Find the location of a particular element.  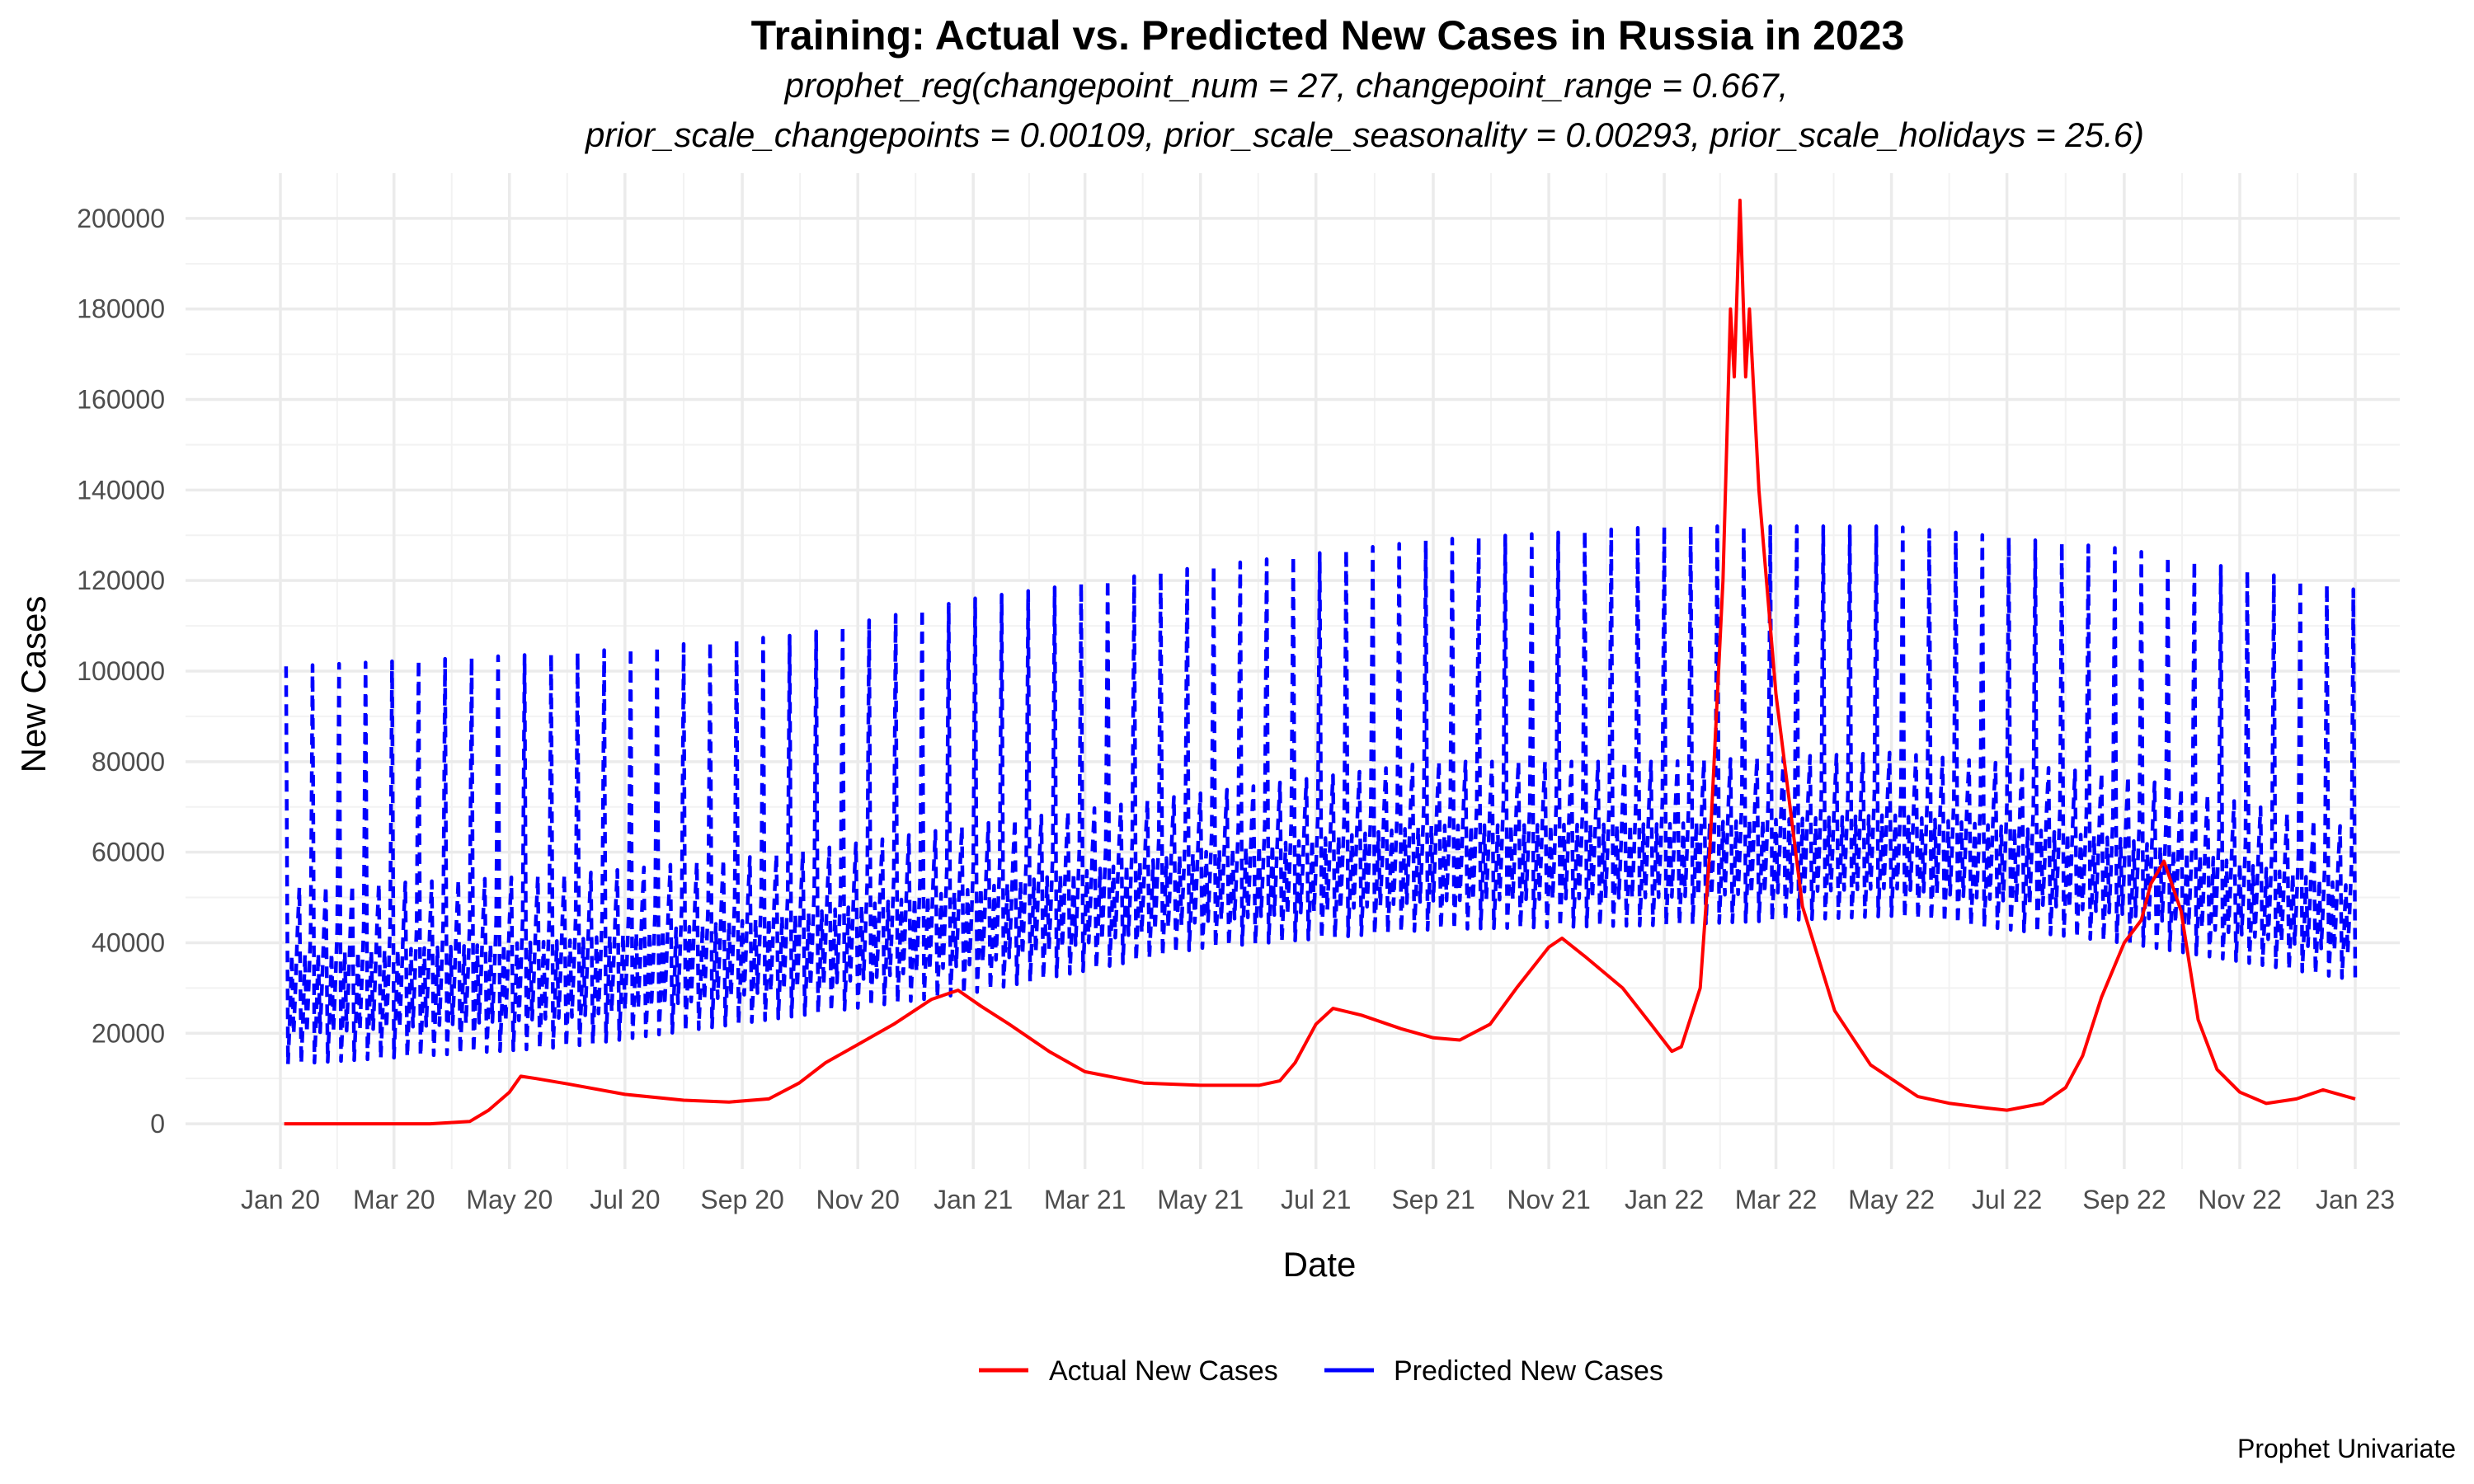

x-tick-label: Sep 22 is located at coordinates (2124, 1199).